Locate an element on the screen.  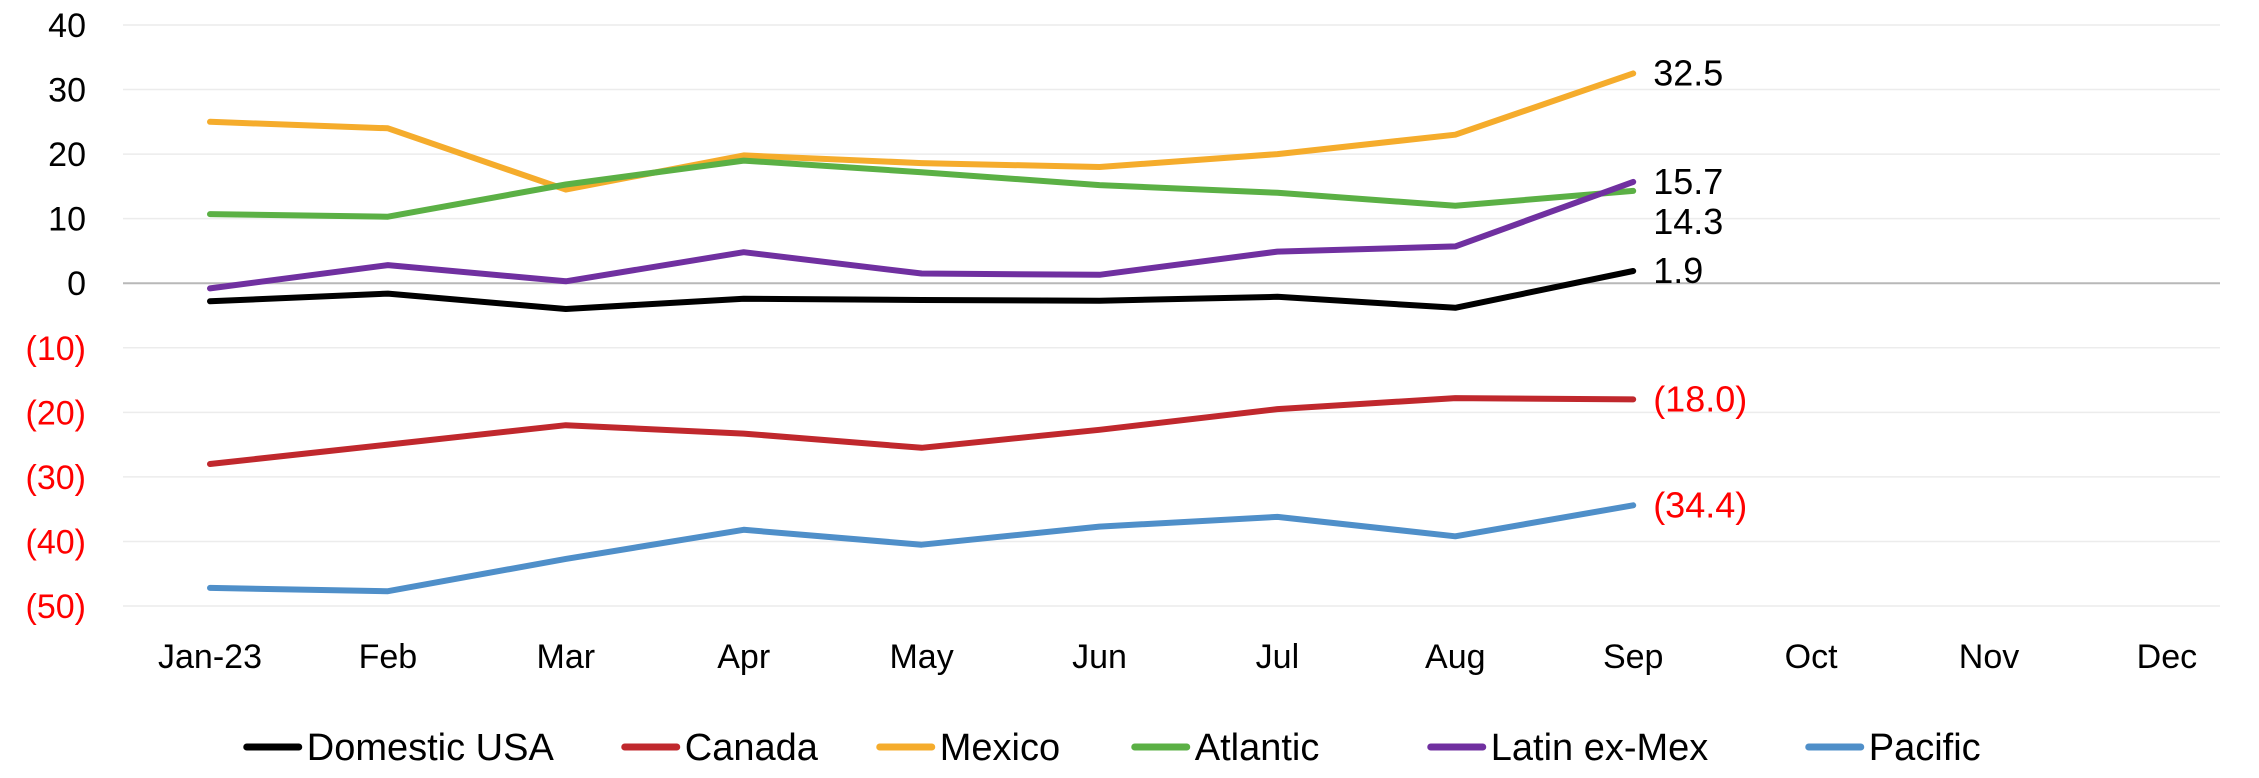
legend-label: Domestic USA is located at coordinates (431, 748).